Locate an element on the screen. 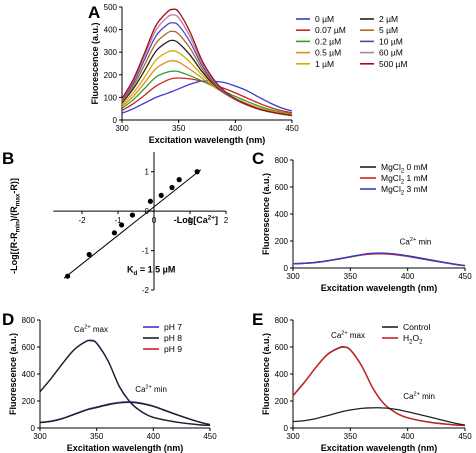 The height and width of the screenshot is (453, 476). y-tick-label: 500 is located at coordinates (111, 7).